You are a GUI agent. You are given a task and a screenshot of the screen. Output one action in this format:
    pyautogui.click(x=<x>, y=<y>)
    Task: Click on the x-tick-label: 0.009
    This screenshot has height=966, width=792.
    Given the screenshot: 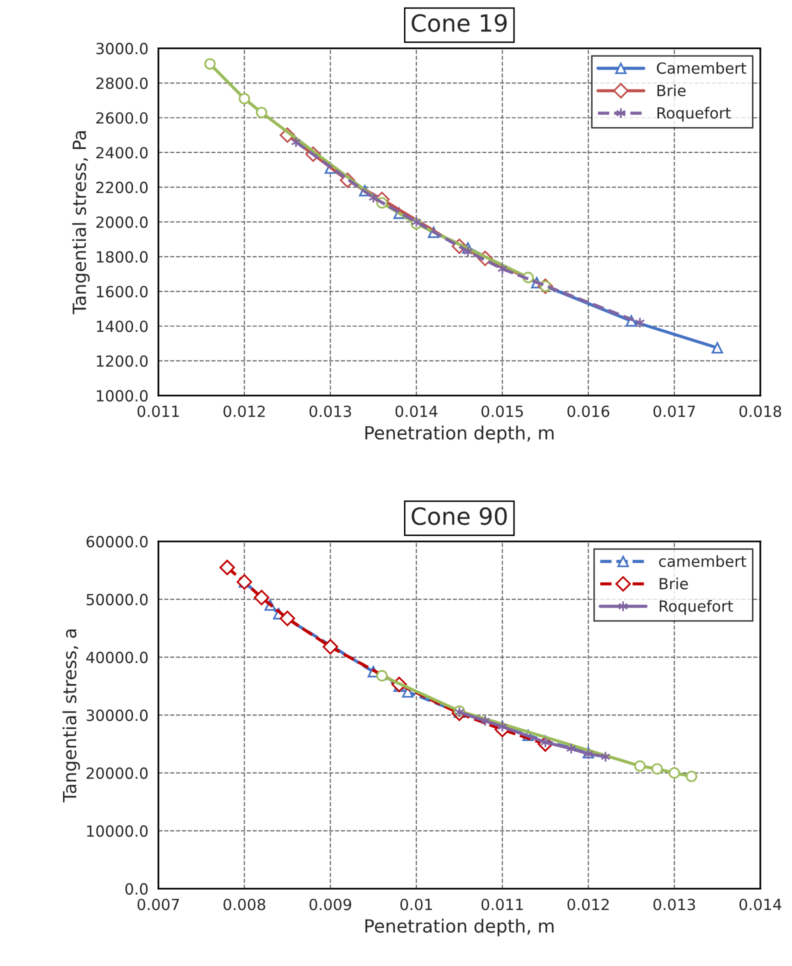 What is the action you would take?
    pyautogui.click(x=331, y=904)
    